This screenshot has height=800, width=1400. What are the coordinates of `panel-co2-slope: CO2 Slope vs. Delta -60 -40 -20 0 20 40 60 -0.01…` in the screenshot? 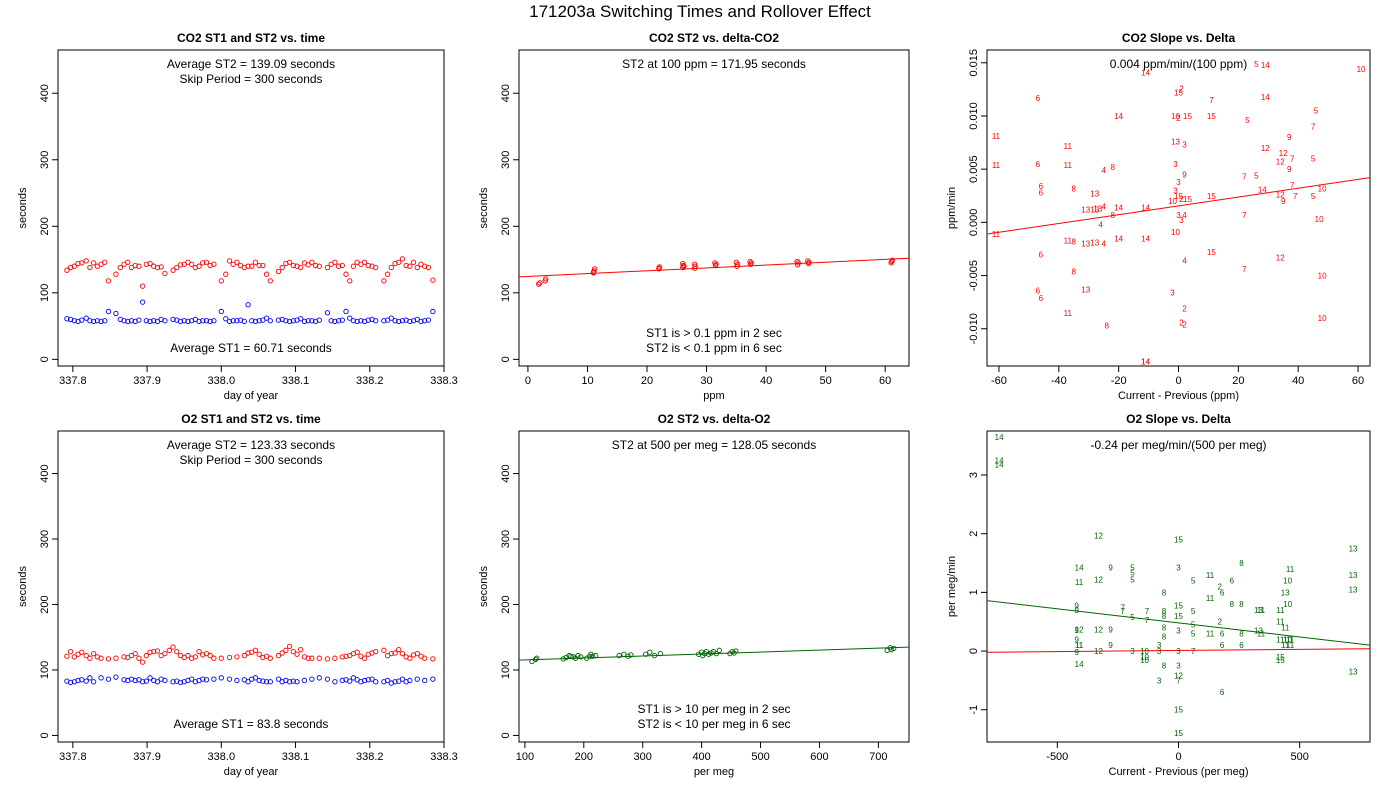 It's located at (1158, 216).